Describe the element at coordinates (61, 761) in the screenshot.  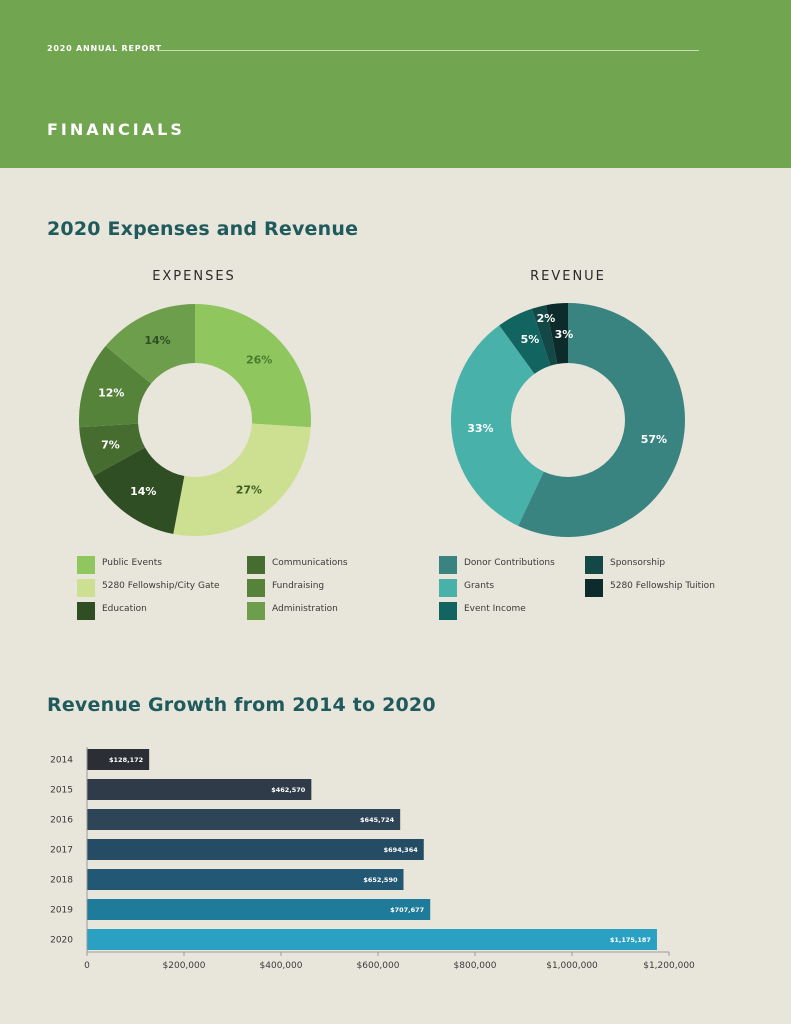
I see `category-label-2014: 2014` at that location.